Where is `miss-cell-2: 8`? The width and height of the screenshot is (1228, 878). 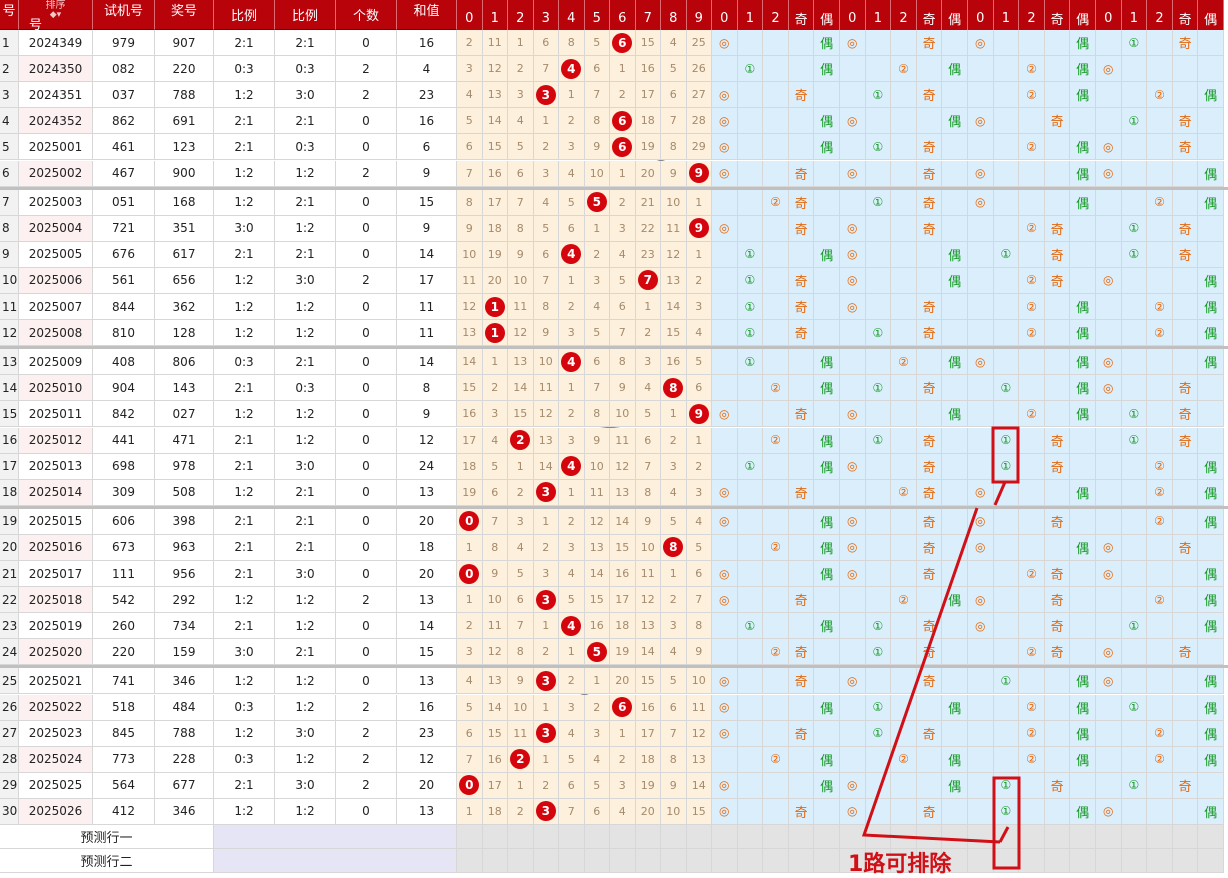
miss-cell-2: 8 is located at coordinates (521, 228).